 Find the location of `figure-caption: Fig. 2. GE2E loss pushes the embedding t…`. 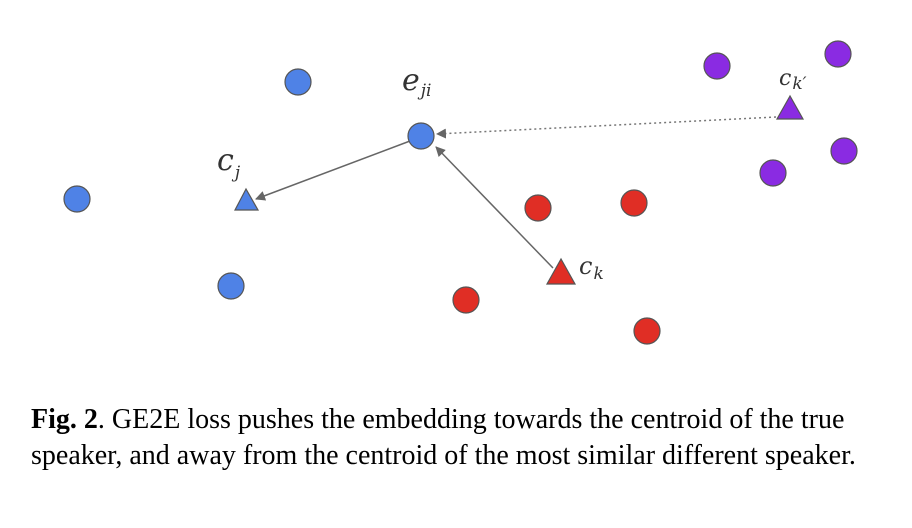

figure-caption: Fig. 2. GE2E loss pushes the embedding t… is located at coordinates (461, 438).